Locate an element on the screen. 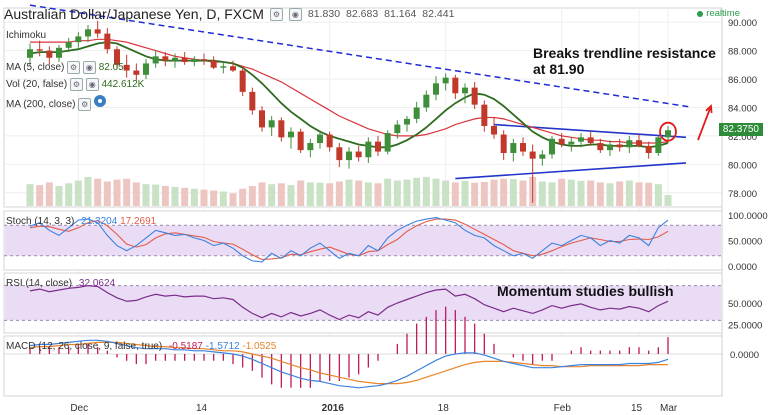 Image resolution: width=768 pixels, height=415 pixels. hidden-eye-icon is located at coordinates (100, 101).